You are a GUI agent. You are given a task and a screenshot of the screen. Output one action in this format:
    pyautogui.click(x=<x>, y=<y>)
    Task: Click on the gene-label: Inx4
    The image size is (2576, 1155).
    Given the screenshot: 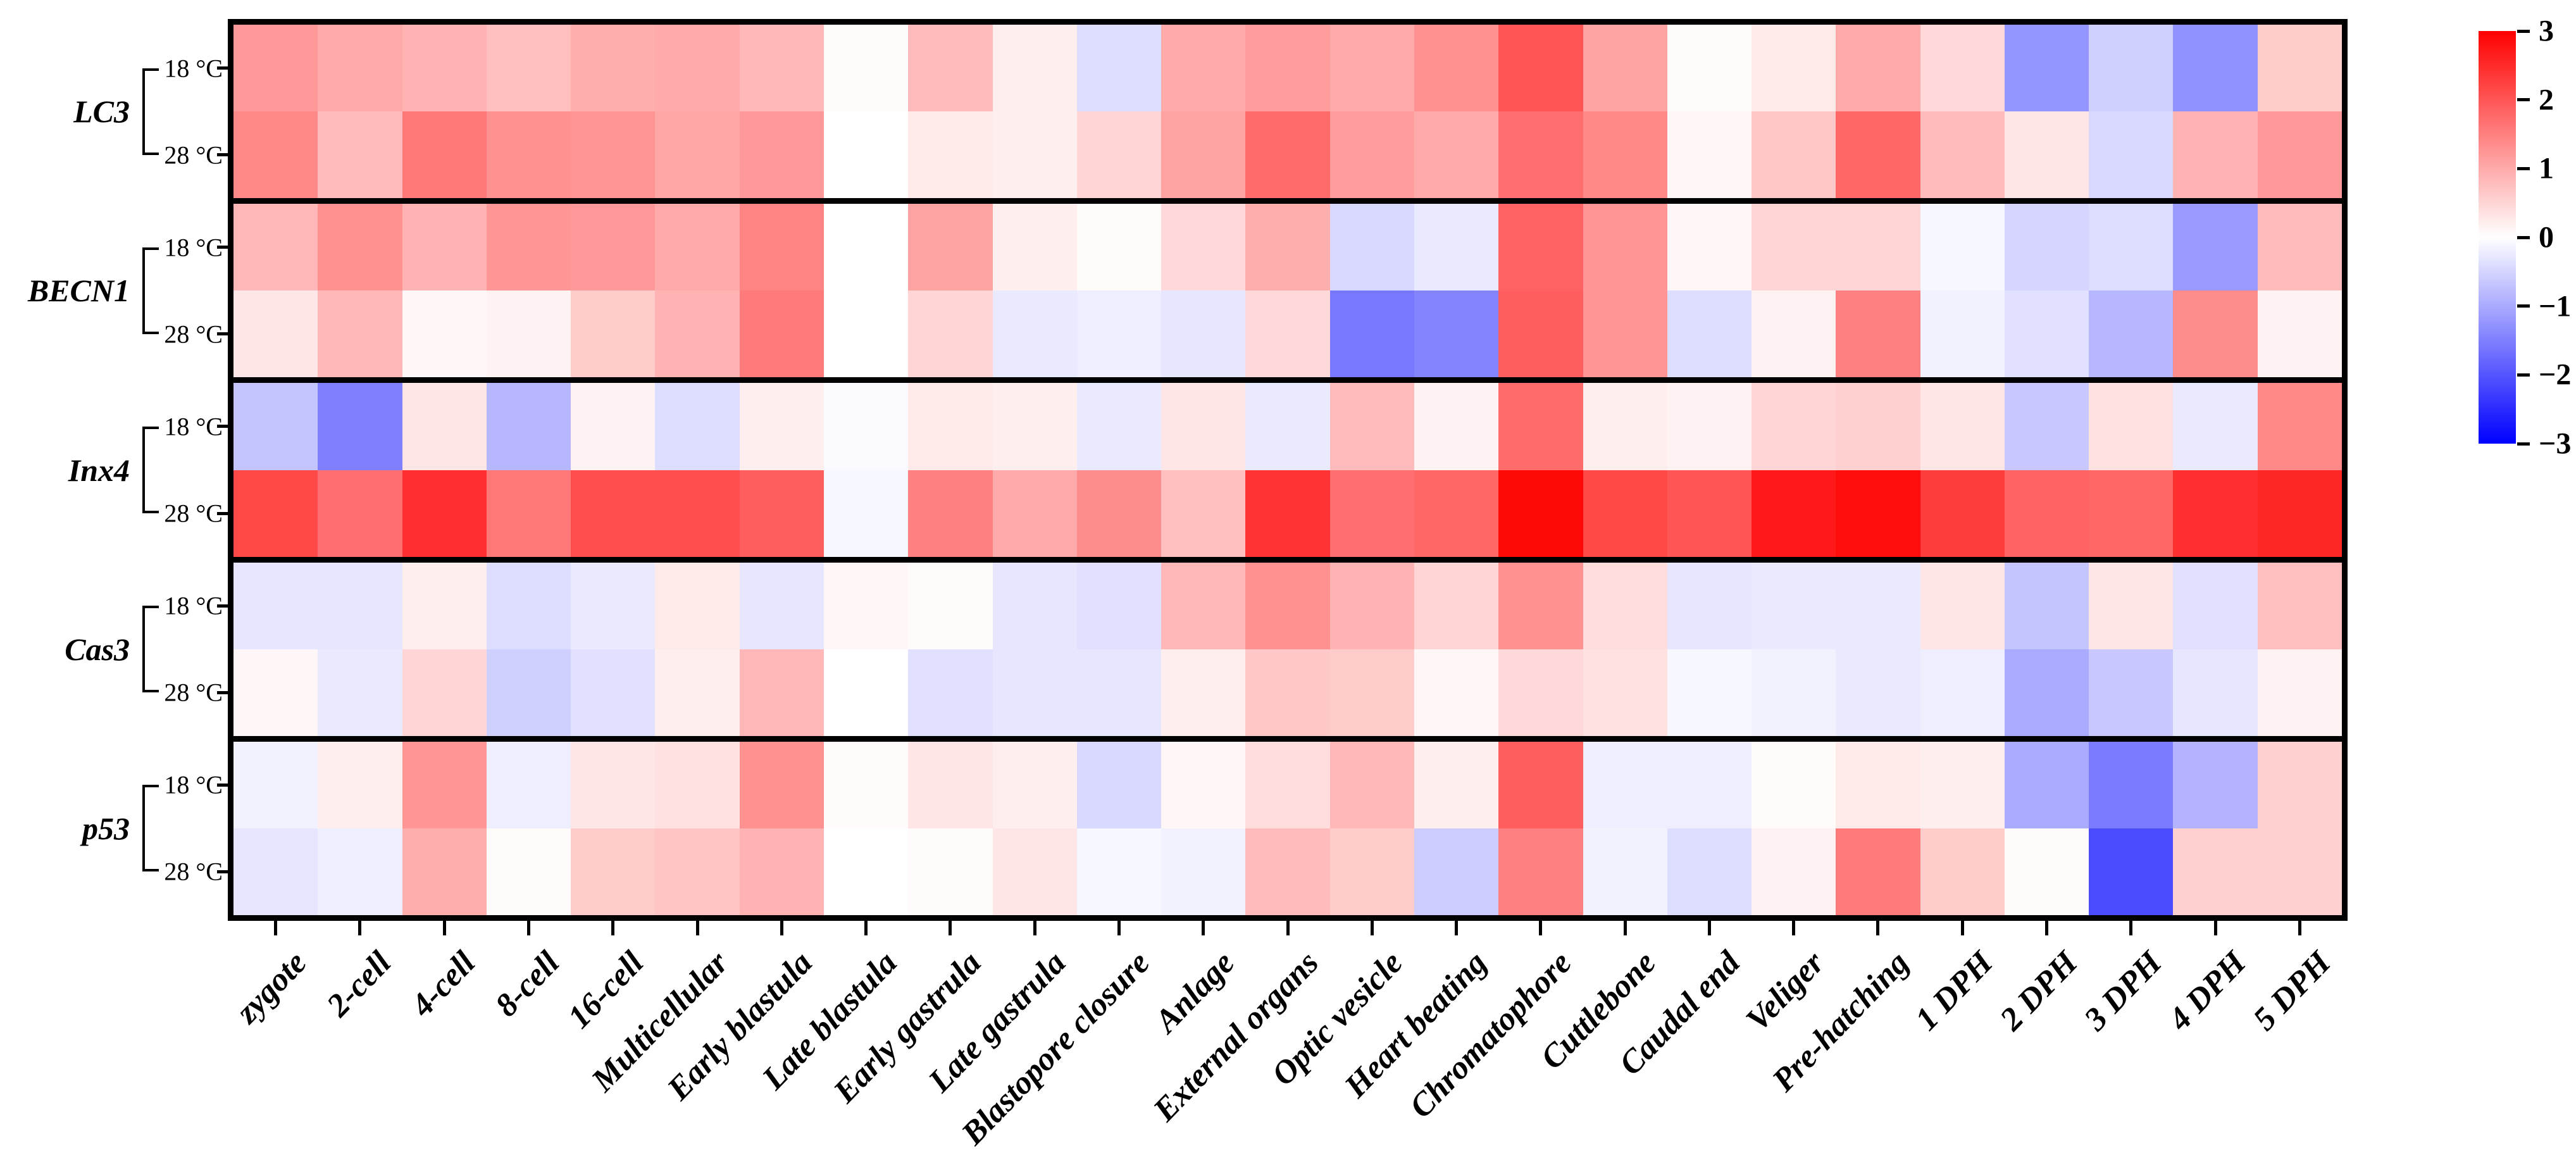 What is the action you would take?
    pyautogui.click(x=99, y=470)
    